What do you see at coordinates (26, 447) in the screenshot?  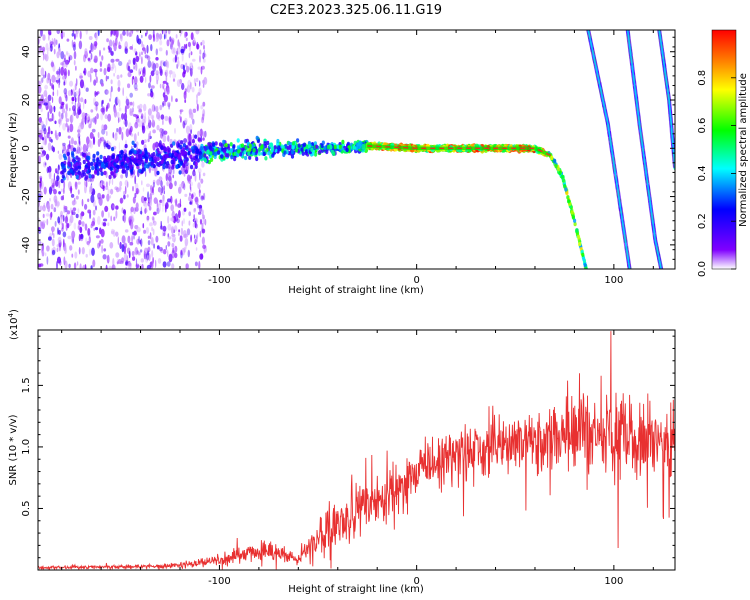 I see `y-tick-label: 1.0` at bounding box center [26, 447].